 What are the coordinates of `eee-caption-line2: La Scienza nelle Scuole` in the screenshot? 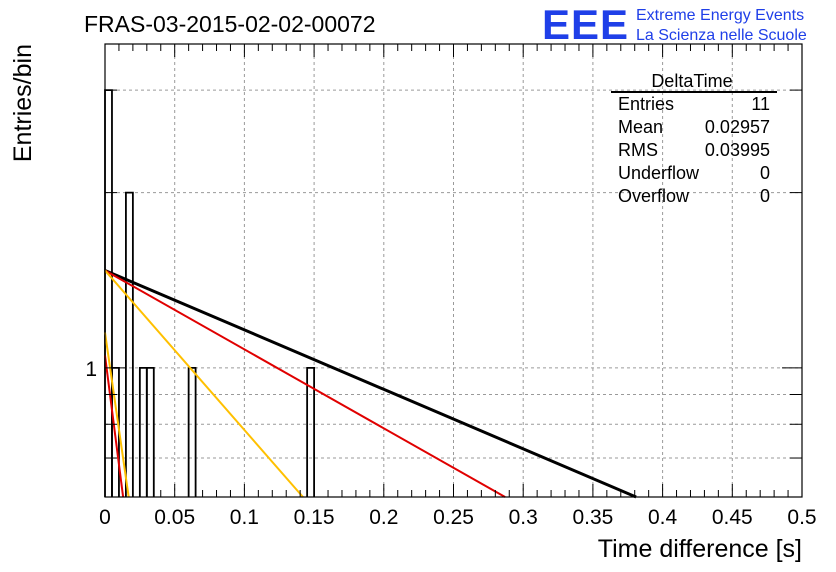 It's located at (721, 35).